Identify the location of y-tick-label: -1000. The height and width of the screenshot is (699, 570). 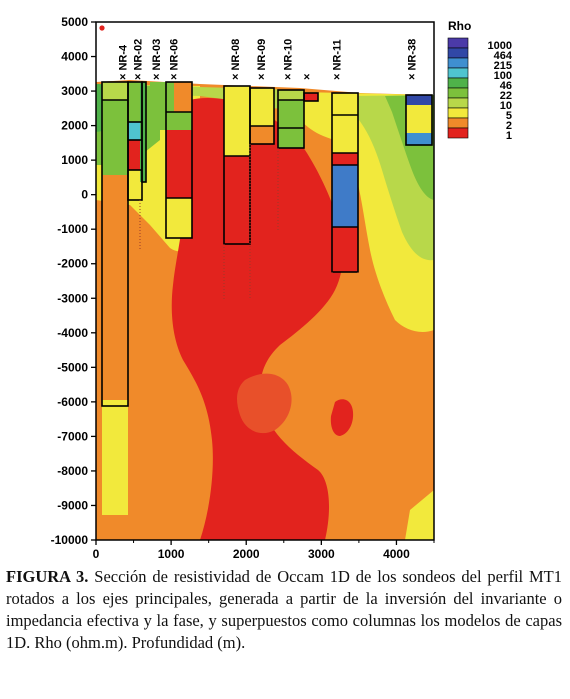
(72, 229).